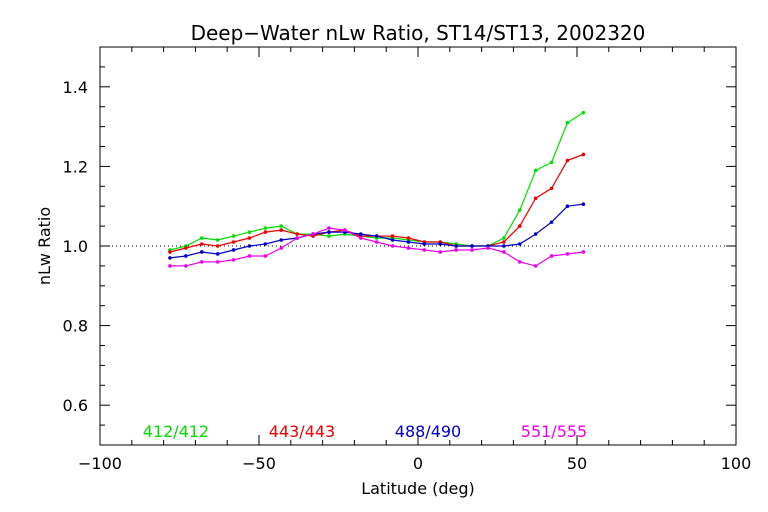 The height and width of the screenshot is (512, 768). Describe the element at coordinates (75, 166) in the screenshot. I see `y-tick-label: 1.2` at that location.